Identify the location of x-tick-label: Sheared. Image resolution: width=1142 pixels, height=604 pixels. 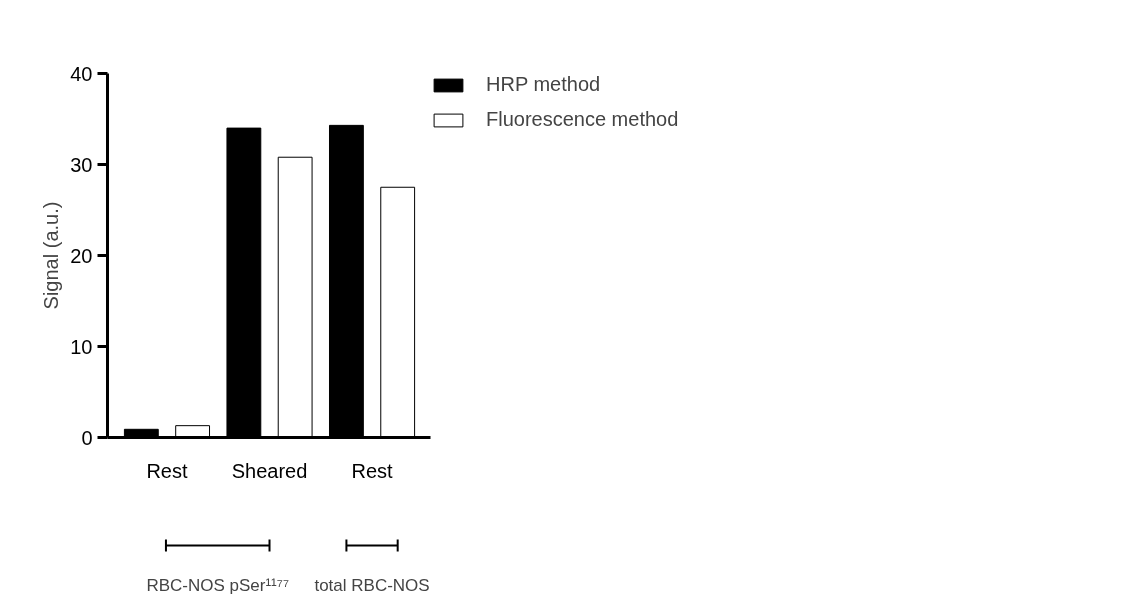
(269, 470).